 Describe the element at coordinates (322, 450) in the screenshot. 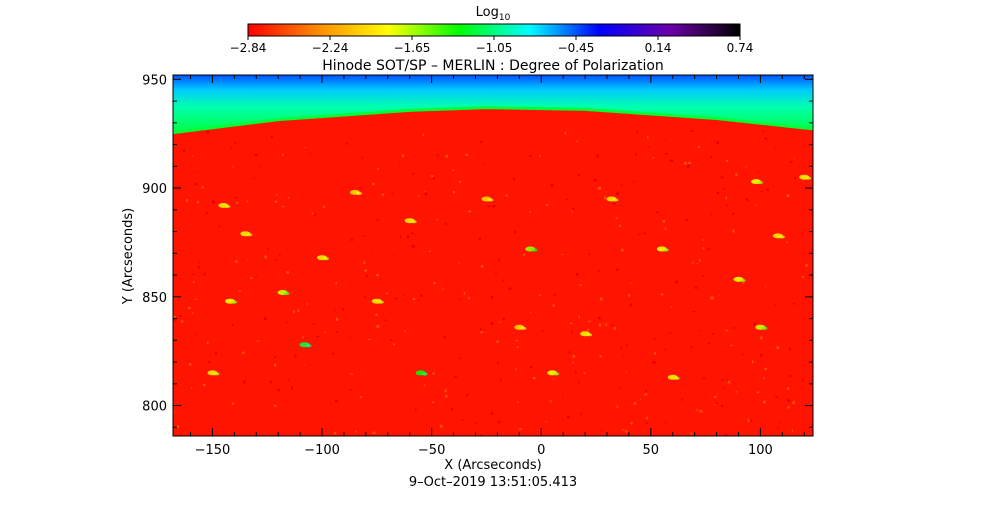

I see `x-tick-label: −100` at that location.